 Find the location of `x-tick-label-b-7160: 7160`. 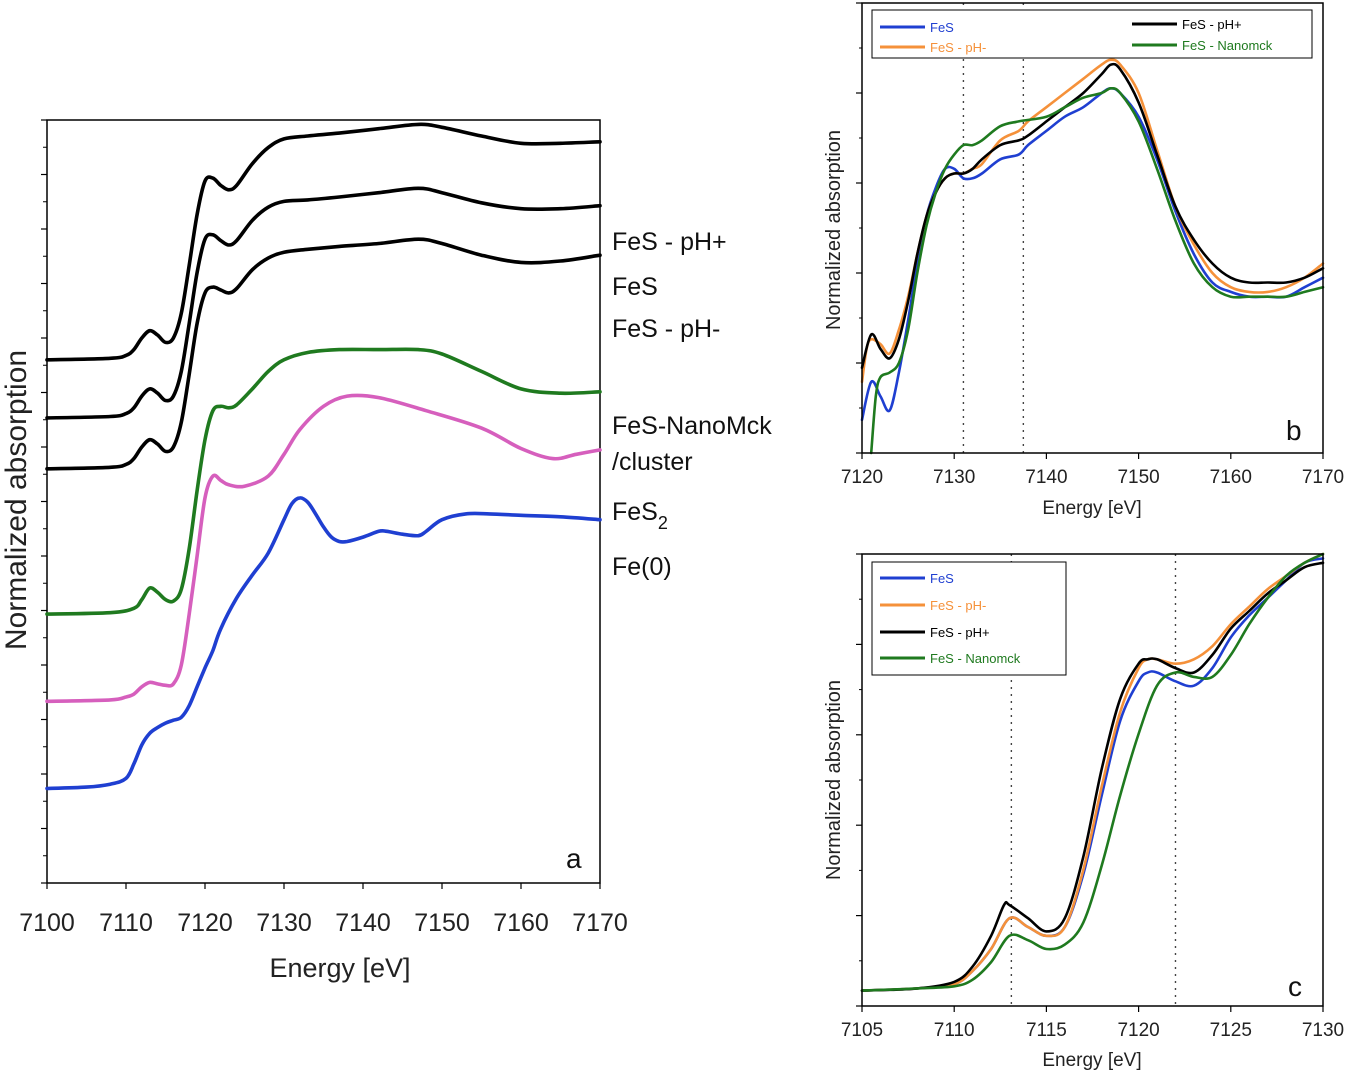

x-tick-label-b-7160: 7160 is located at coordinates (1231, 477).